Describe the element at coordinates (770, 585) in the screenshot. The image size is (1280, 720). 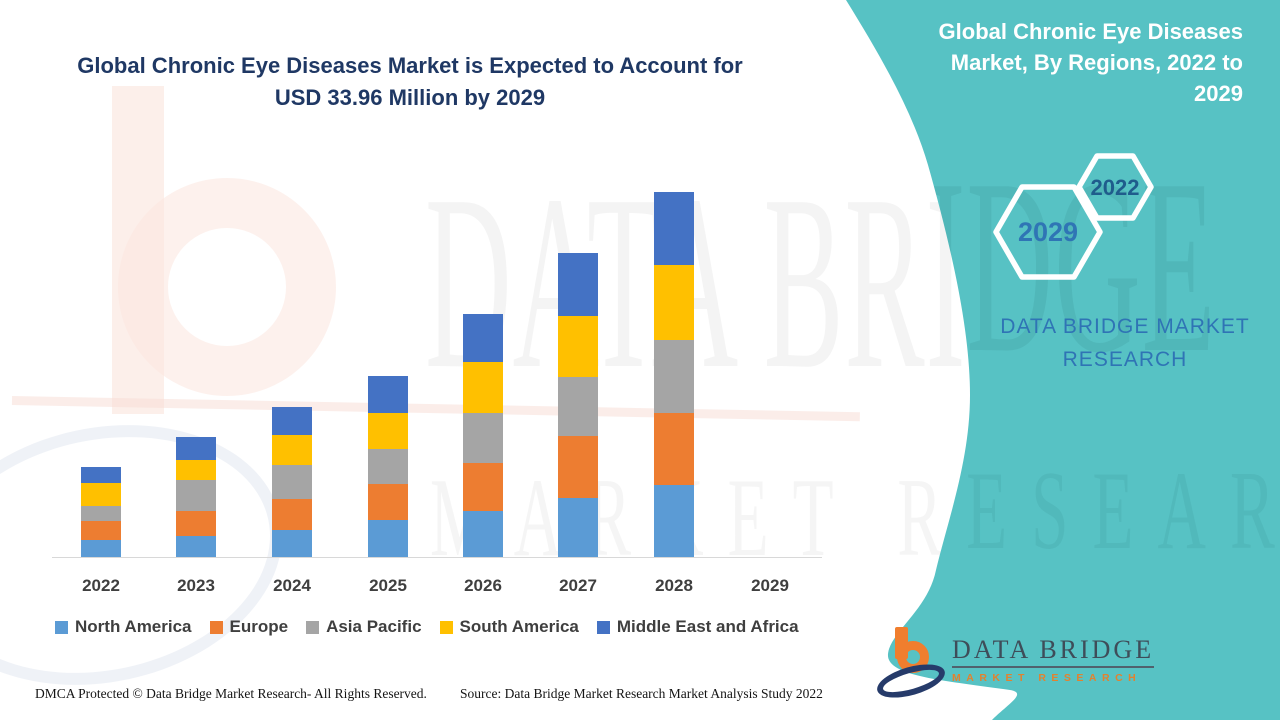
I see `x-axis-label-2029: 2029` at that location.